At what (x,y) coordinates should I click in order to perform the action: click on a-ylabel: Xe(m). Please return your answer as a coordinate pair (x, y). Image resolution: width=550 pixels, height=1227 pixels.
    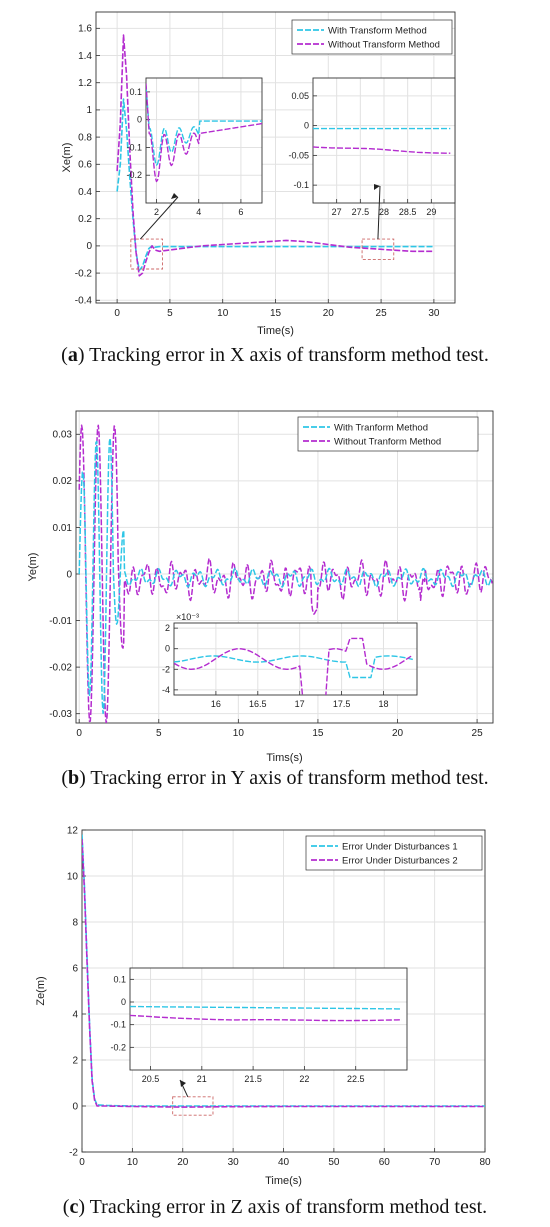
    Looking at the image, I should click on (67, 158).